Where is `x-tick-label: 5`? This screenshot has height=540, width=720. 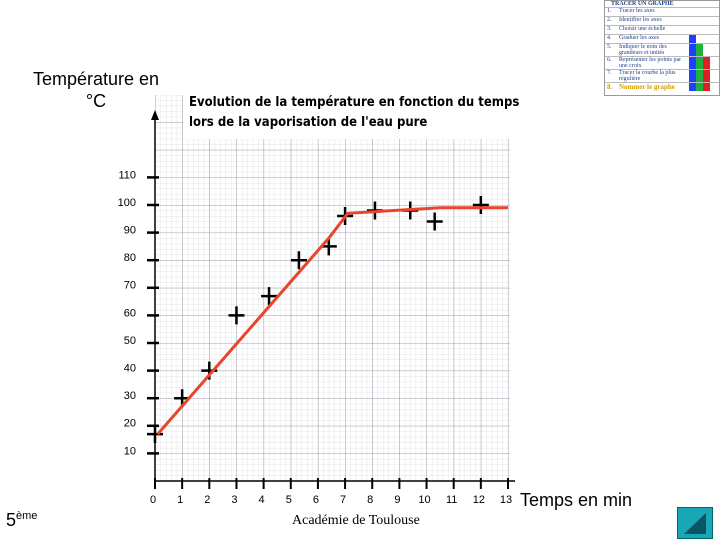 x-tick-label: 5 is located at coordinates (289, 500).